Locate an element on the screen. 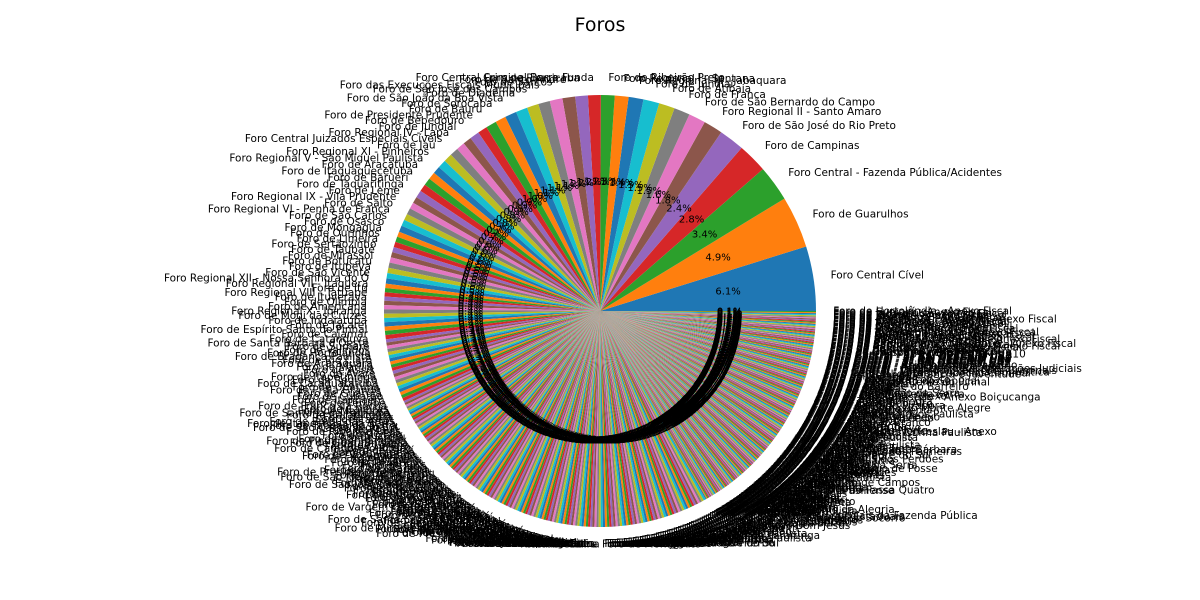 The height and width of the screenshot is (600, 1200). slice-label: Foro de Pariquera-Açu is located at coordinates (426, 514).